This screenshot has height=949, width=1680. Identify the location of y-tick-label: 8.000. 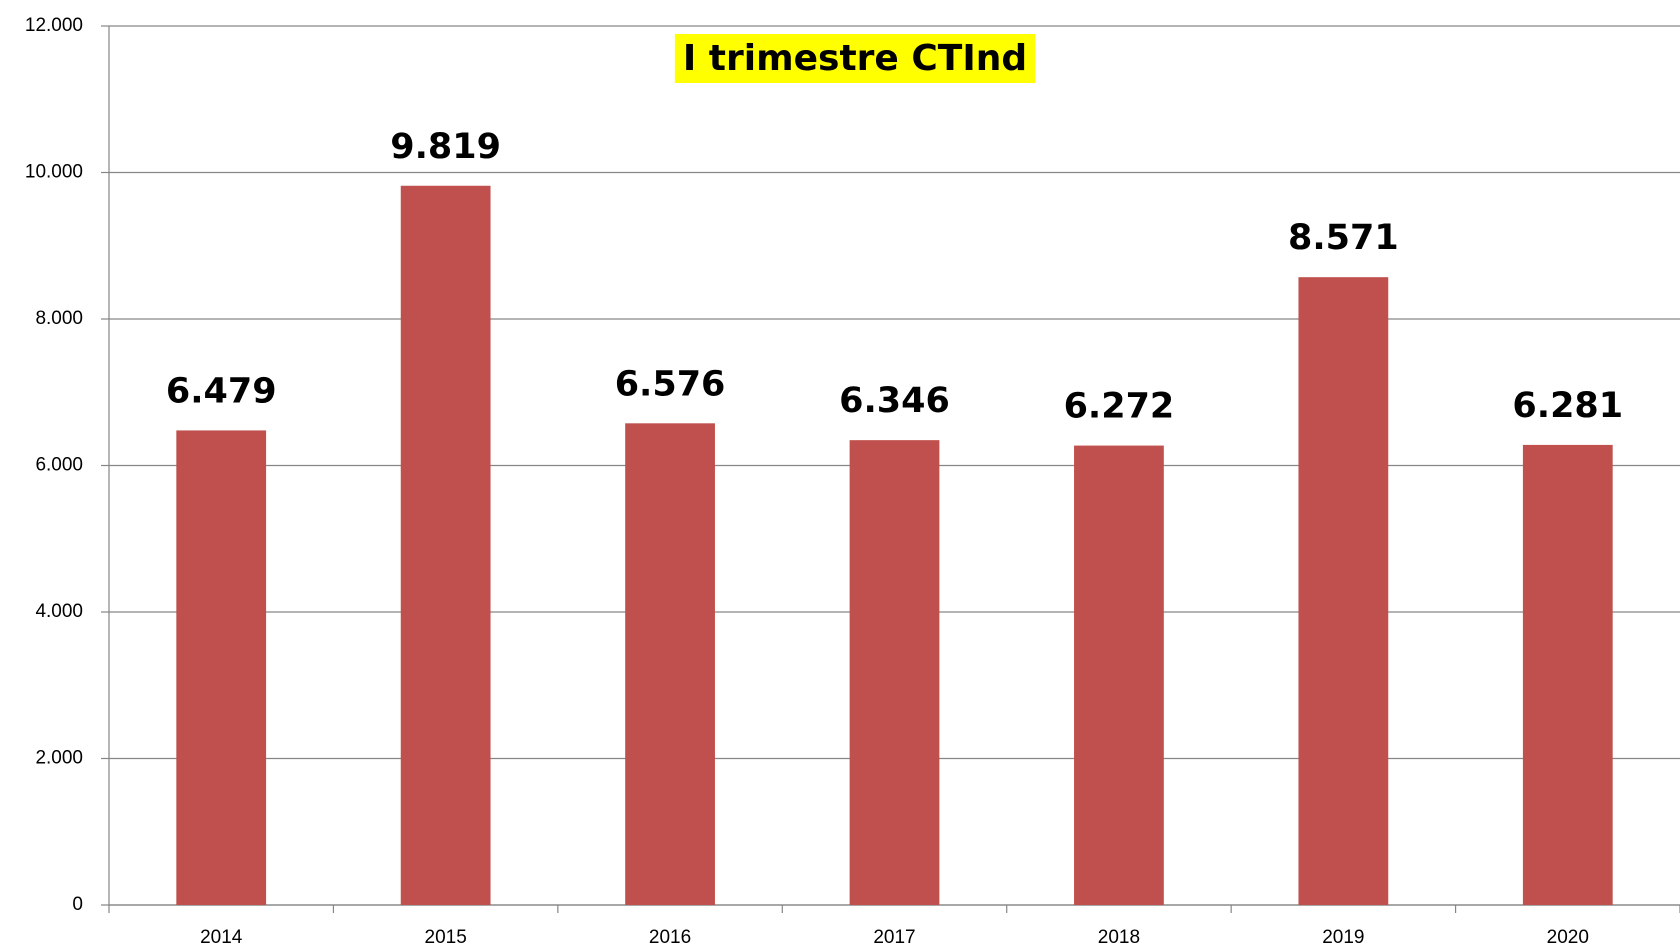
(59, 318).